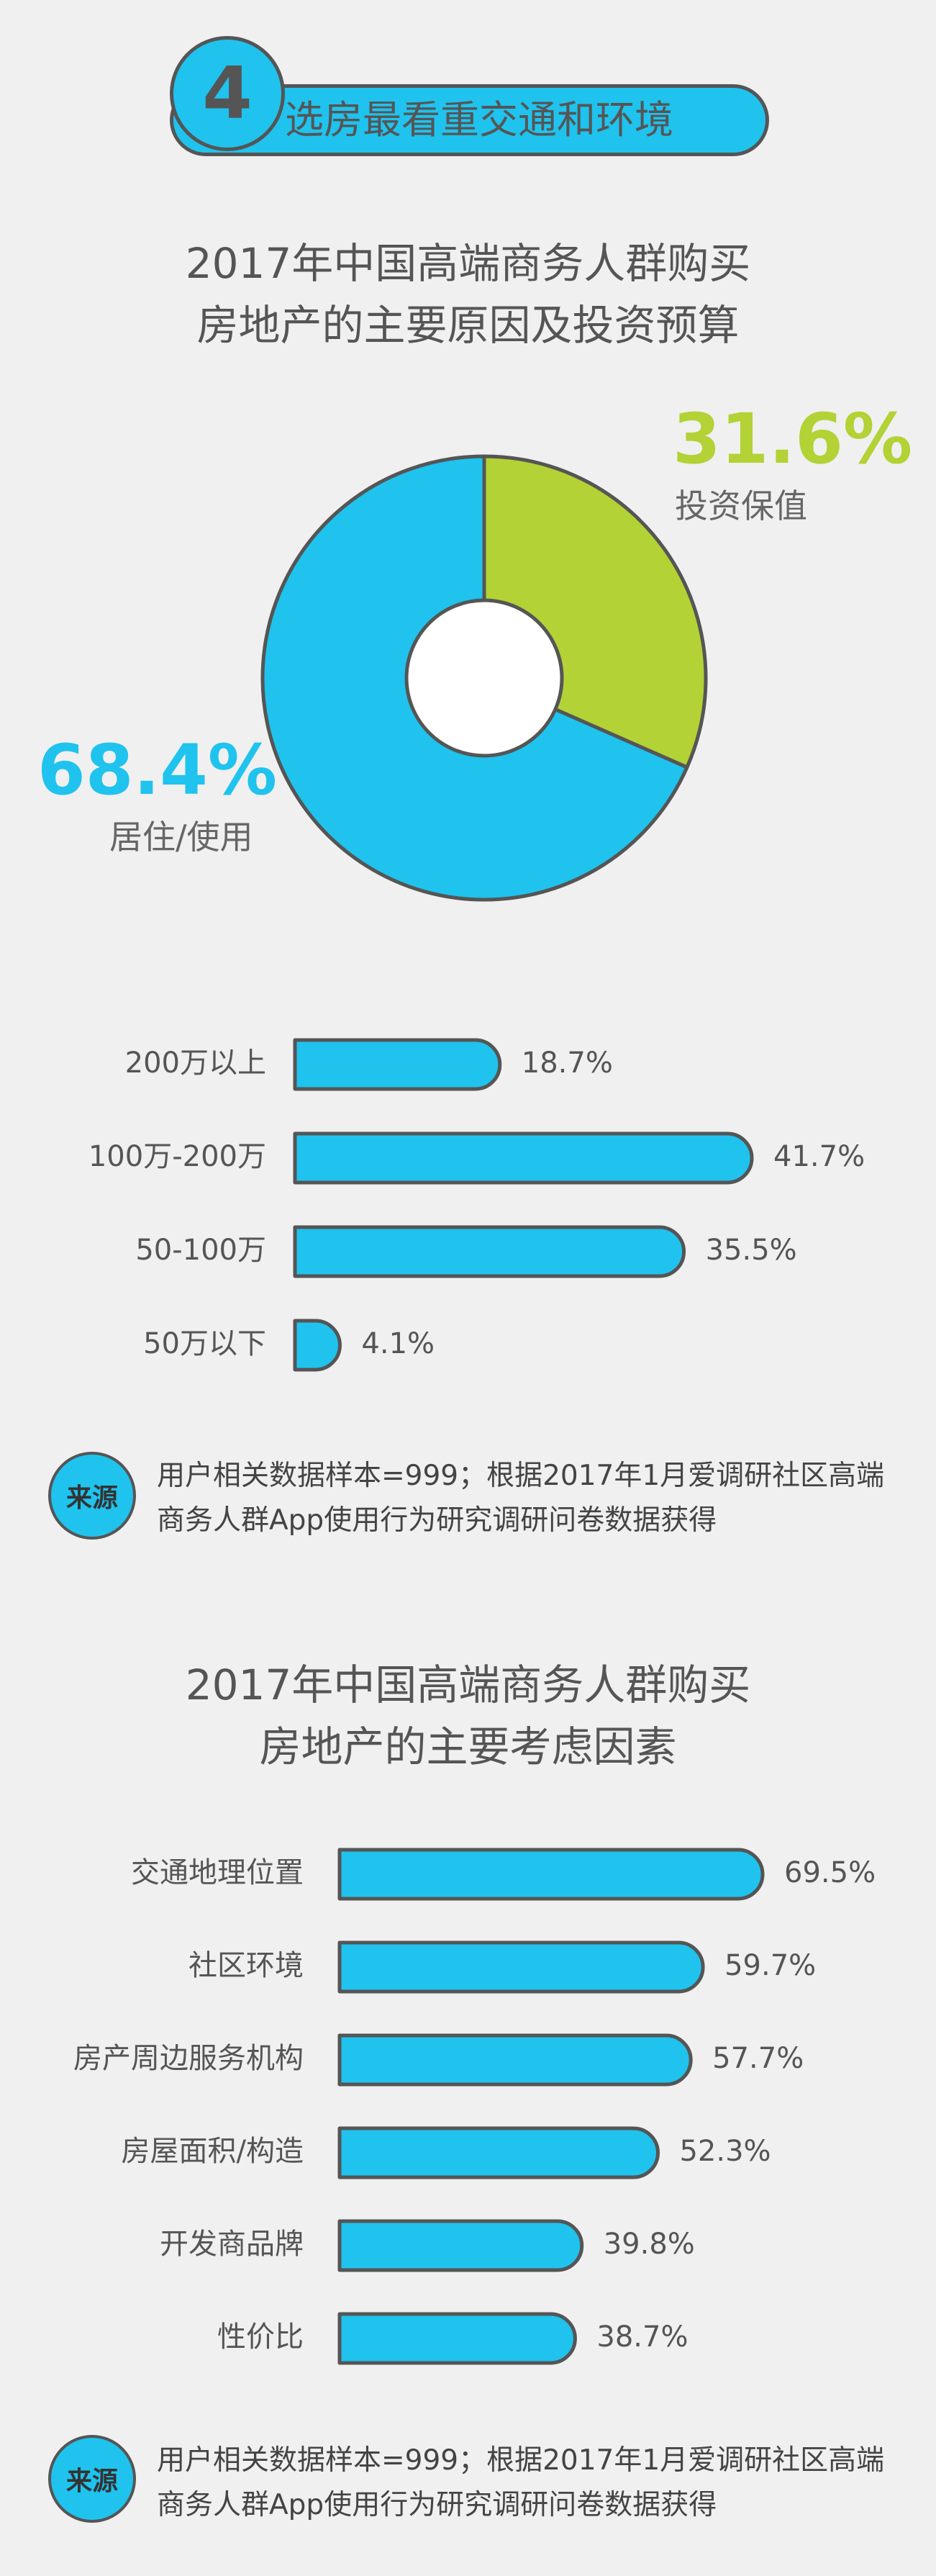 This screenshot has width=936, height=2576. What do you see at coordinates (741, 506) in the screenshot?
I see `pie-label-invest: 投资保值` at bounding box center [741, 506].